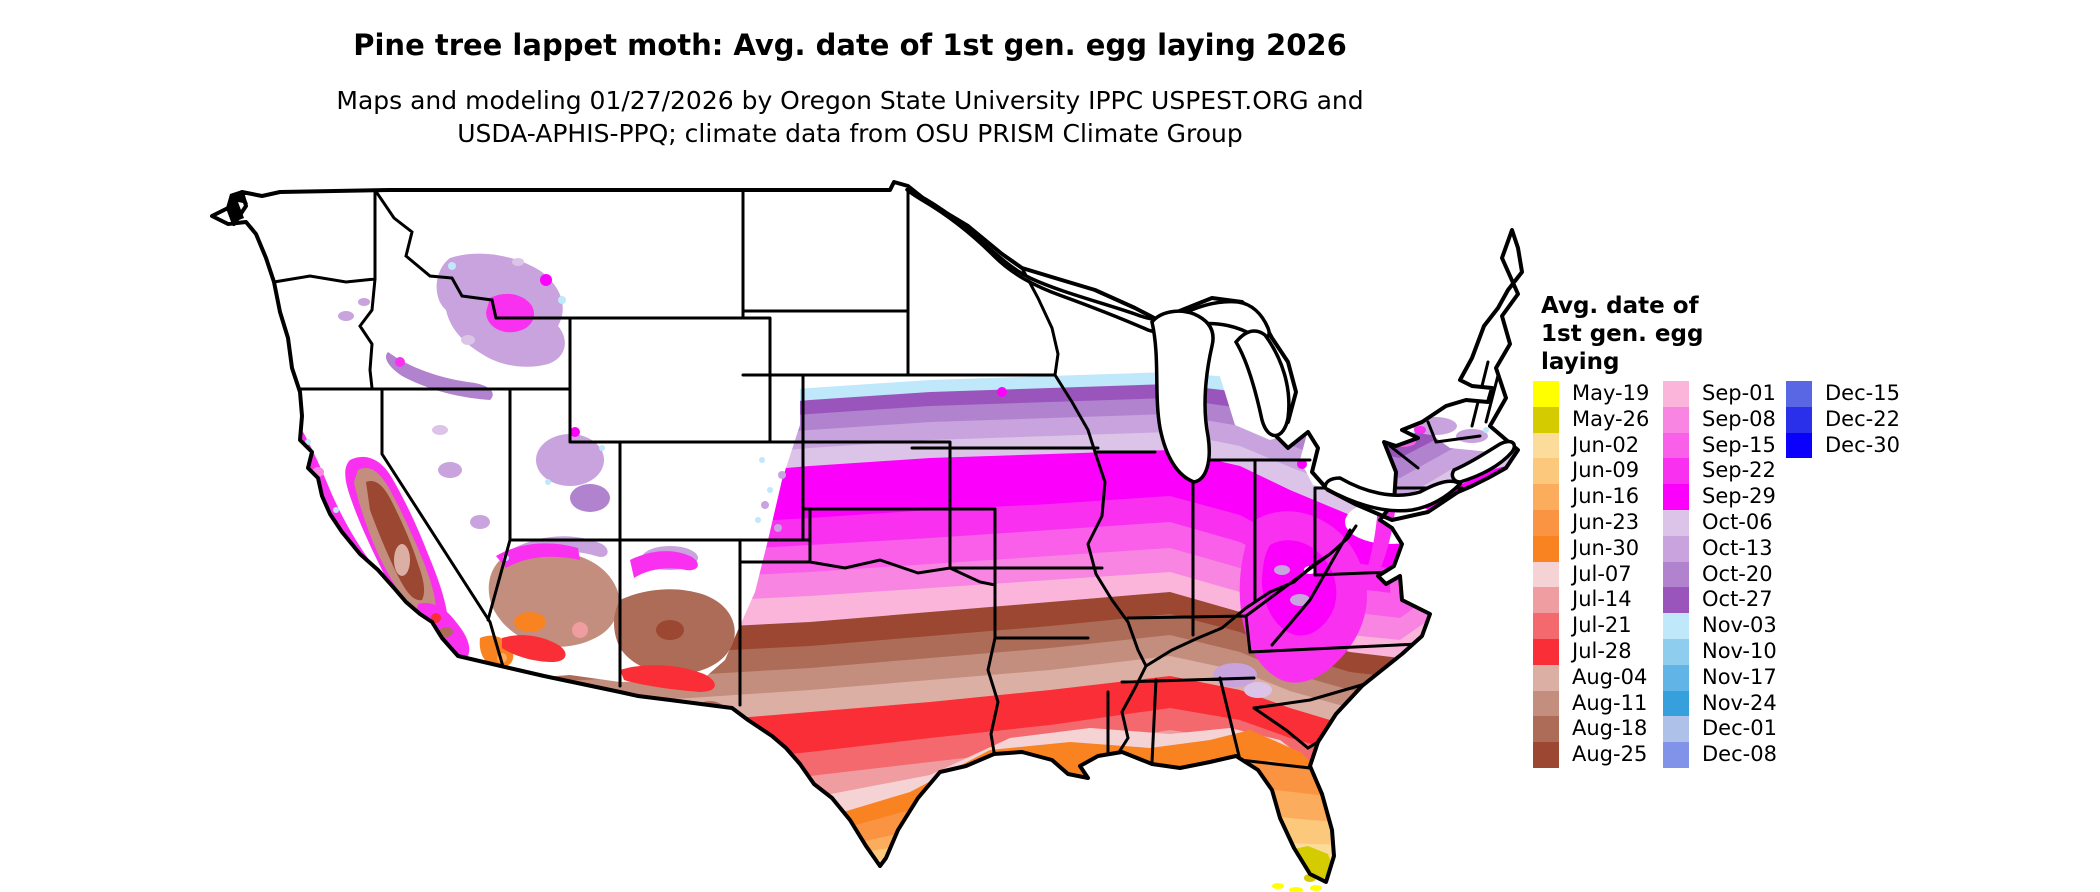 The image size is (2100, 892). I want to click on map-speck-frontrange1, so click(762, 460).